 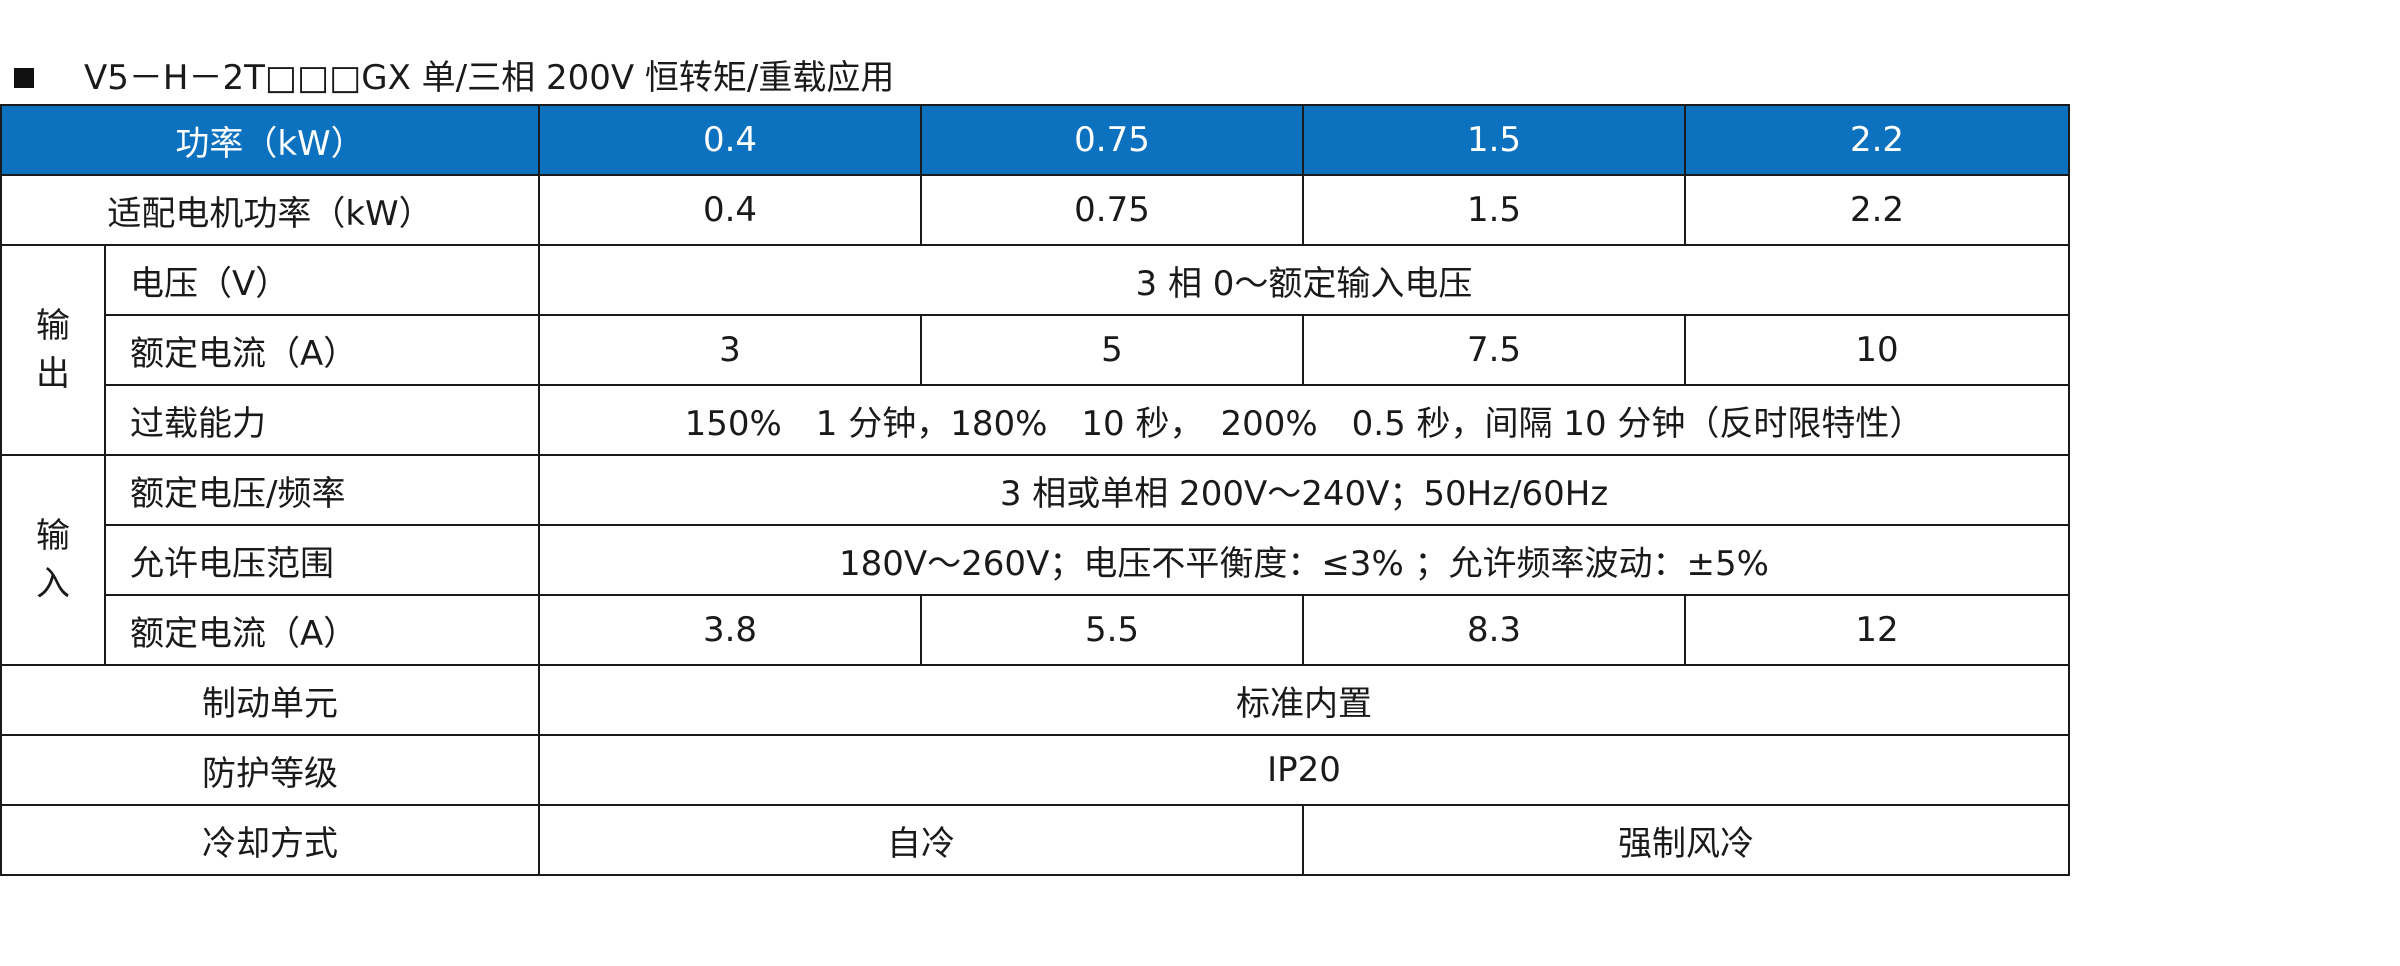 What do you see at coordinates (322, 420) in the screenshot?
I see `row-label-cell: 过载能力` at bounding box center [322, 420].